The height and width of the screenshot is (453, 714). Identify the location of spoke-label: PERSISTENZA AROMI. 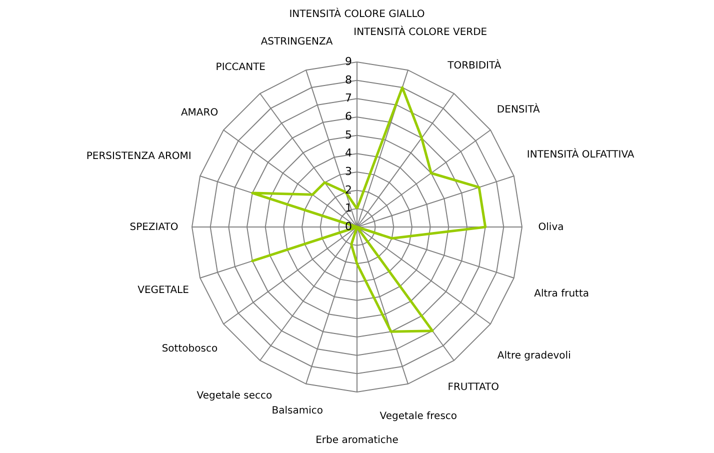
(139, 156).